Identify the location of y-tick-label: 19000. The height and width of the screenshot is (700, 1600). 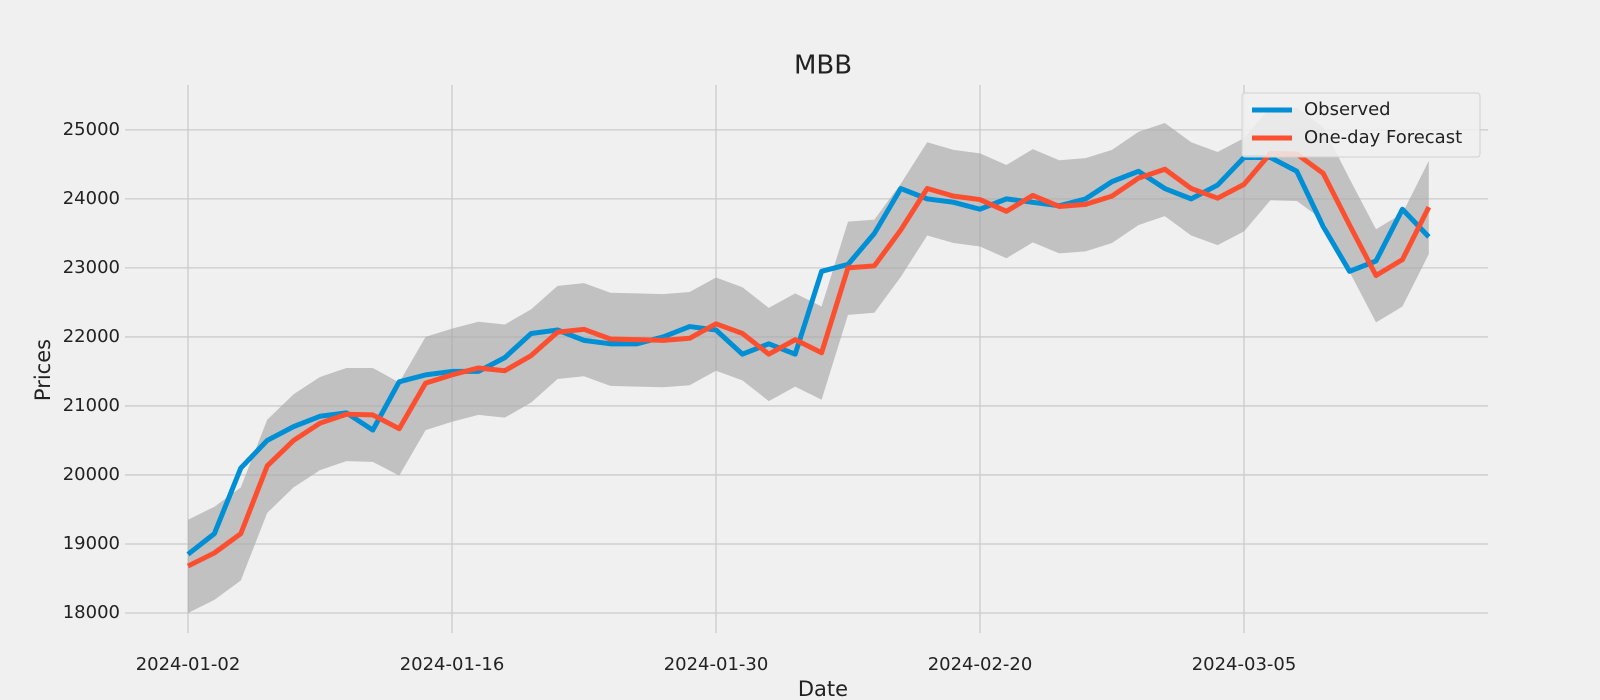
(91, 543).